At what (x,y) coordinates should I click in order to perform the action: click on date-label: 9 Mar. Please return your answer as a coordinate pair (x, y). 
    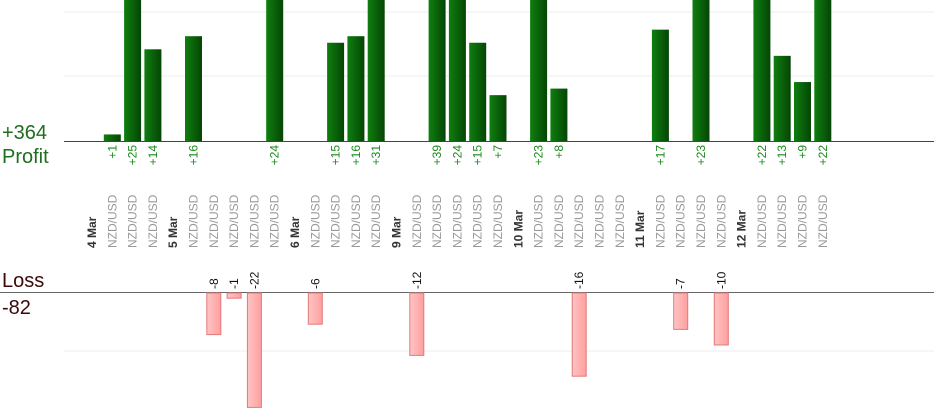
    Looking at the image, I should click on (397, 232).